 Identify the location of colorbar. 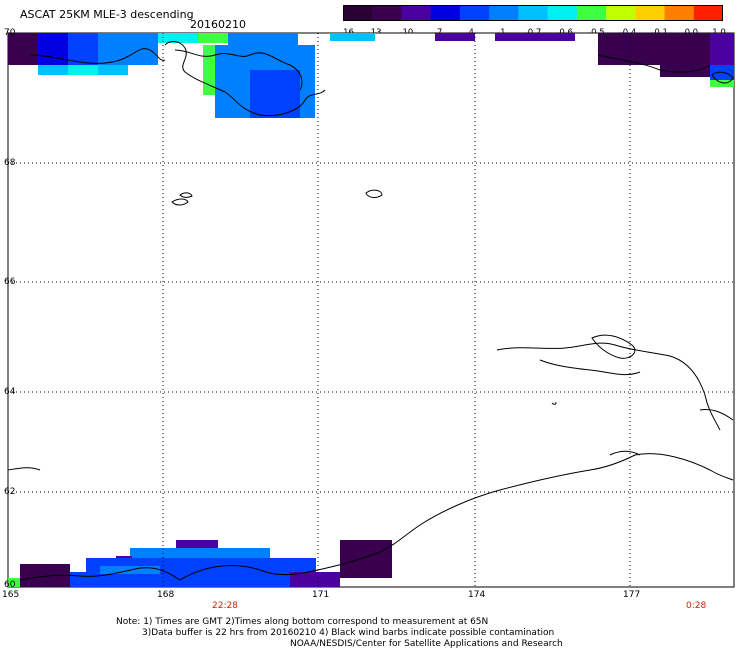
(533, 13).